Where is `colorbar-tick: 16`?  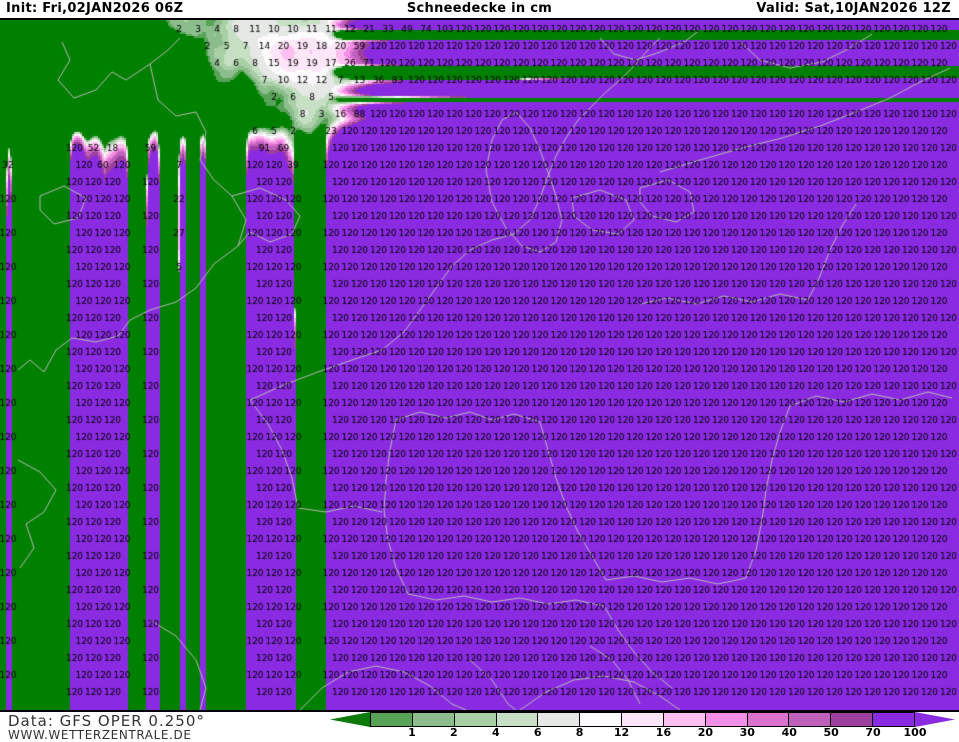 colorbar-tick: 16 is located at coordinates (663, 732).